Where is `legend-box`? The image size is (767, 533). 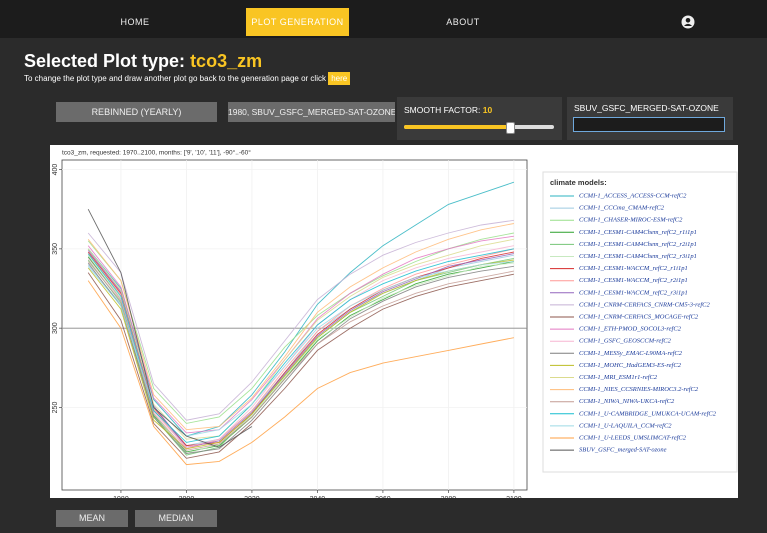
legend-box is located at coordinates (640, 322).